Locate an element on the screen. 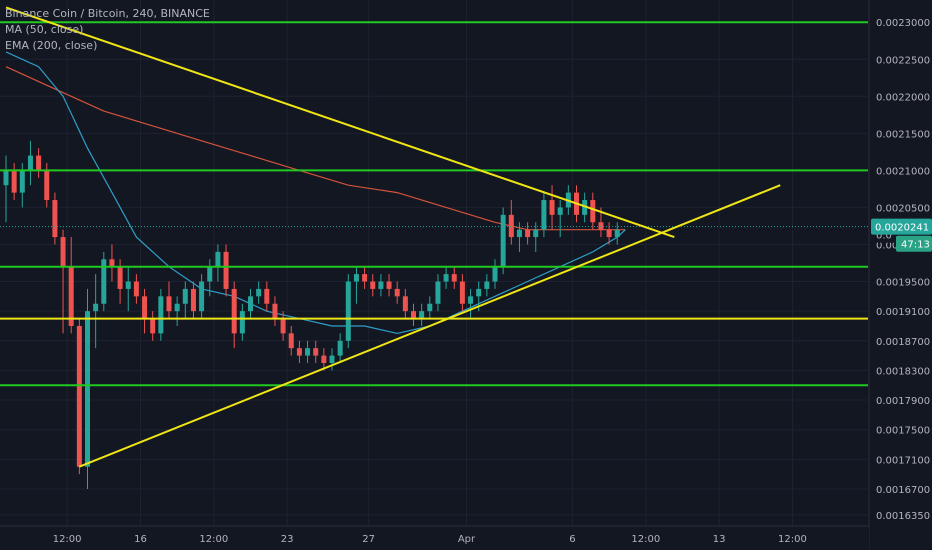 Image resolution: width=932 pixels, height=550 pixels. price-tick-label: 0.0021000 is located at coordinates (903, 171).